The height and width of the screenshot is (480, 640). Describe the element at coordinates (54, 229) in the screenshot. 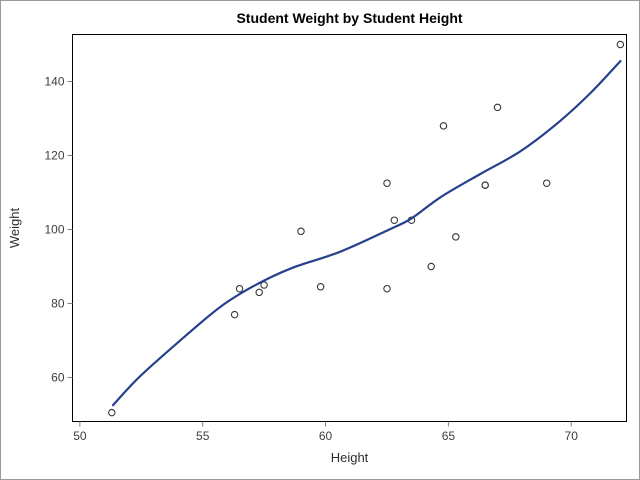

I see `y-tick-label: 100` at that location.